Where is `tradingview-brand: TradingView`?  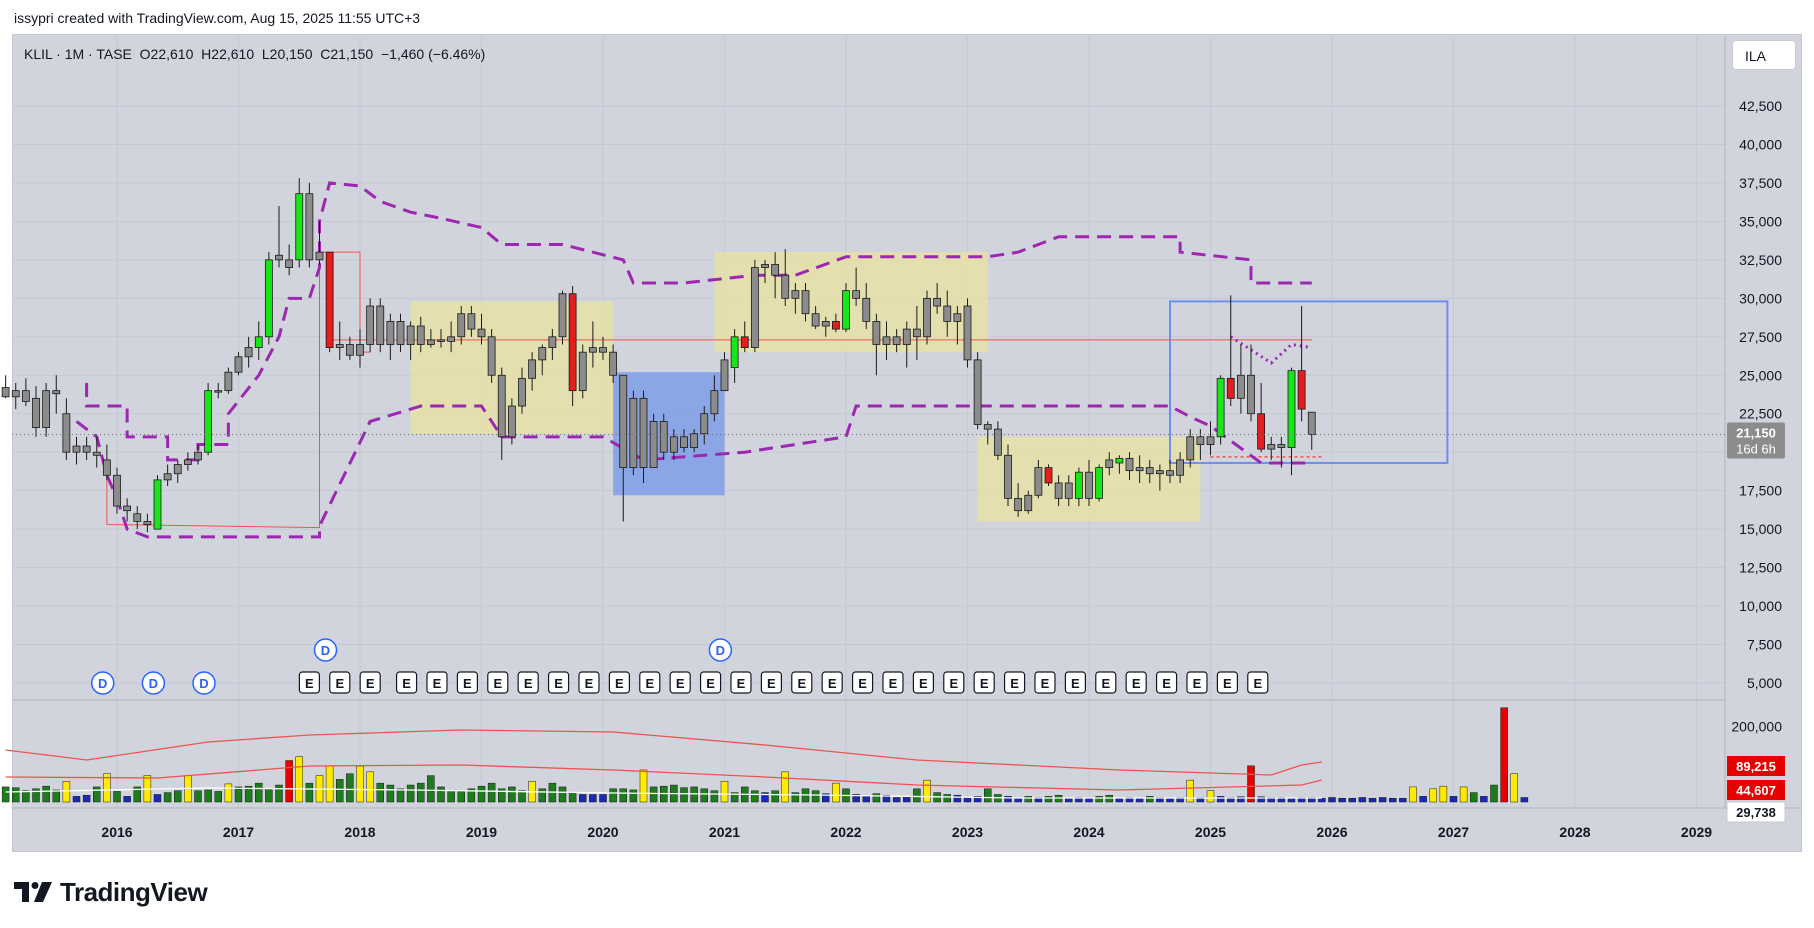 tradingview-brand: TradingView is located at coordinates (111, 892).